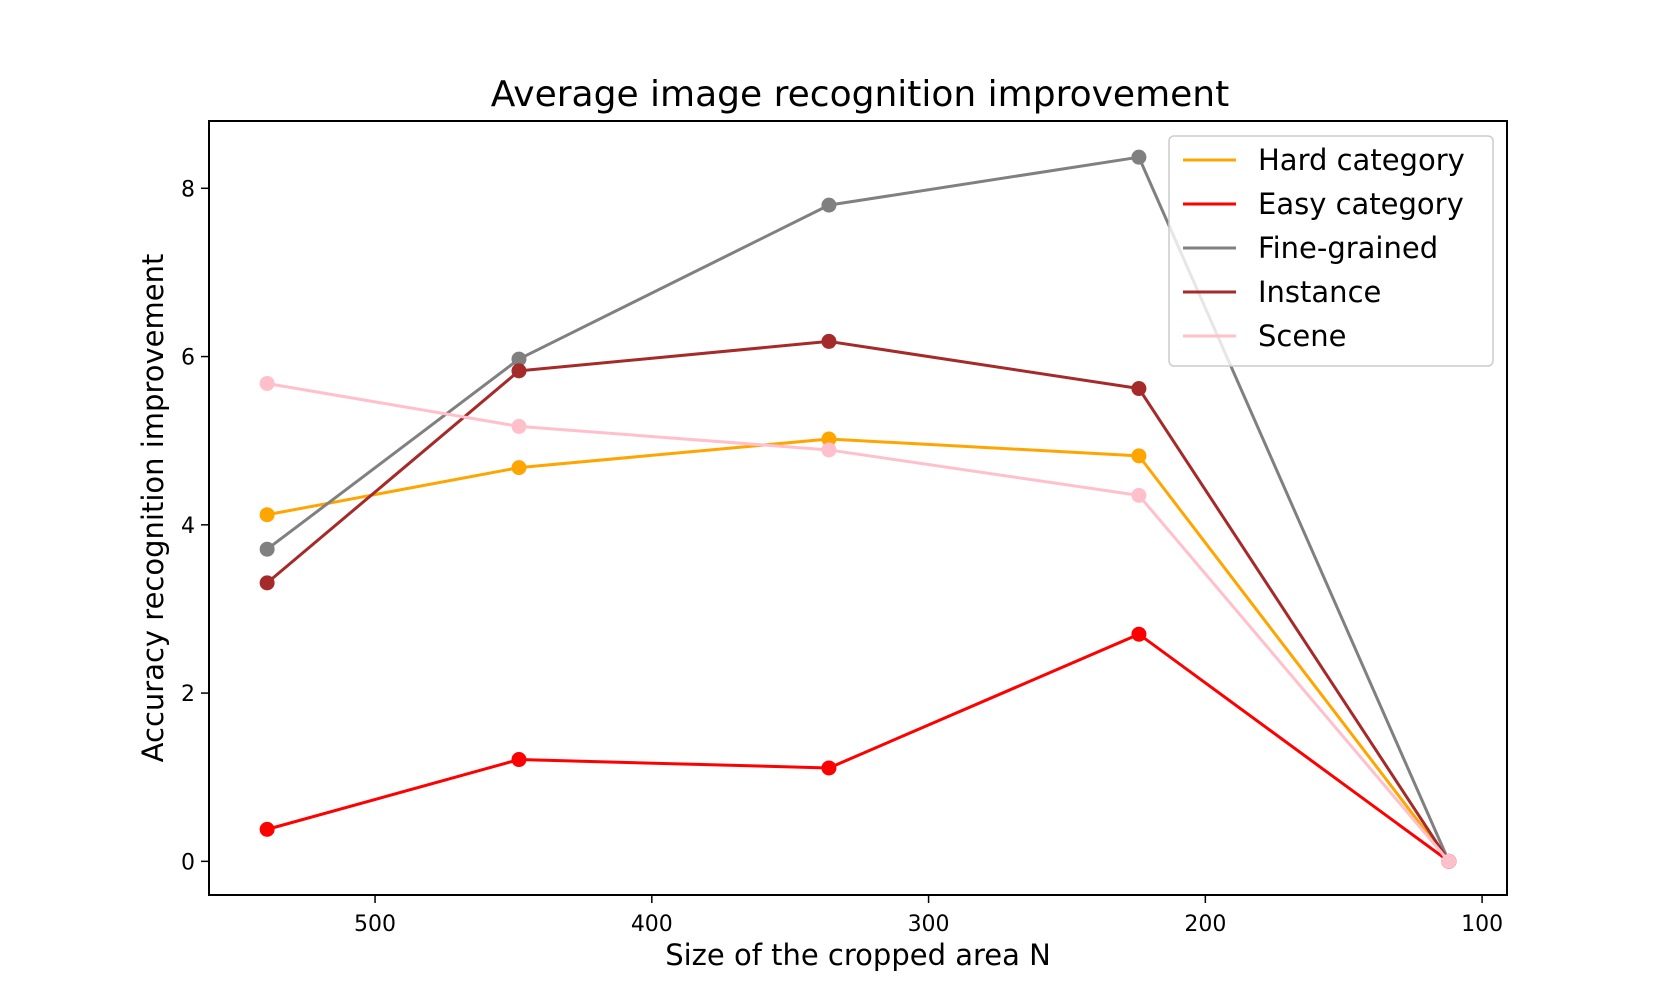 The height and width of the screenshot is (997, 1661). I want to click on y-tick-label: 6, so click(188, 358).